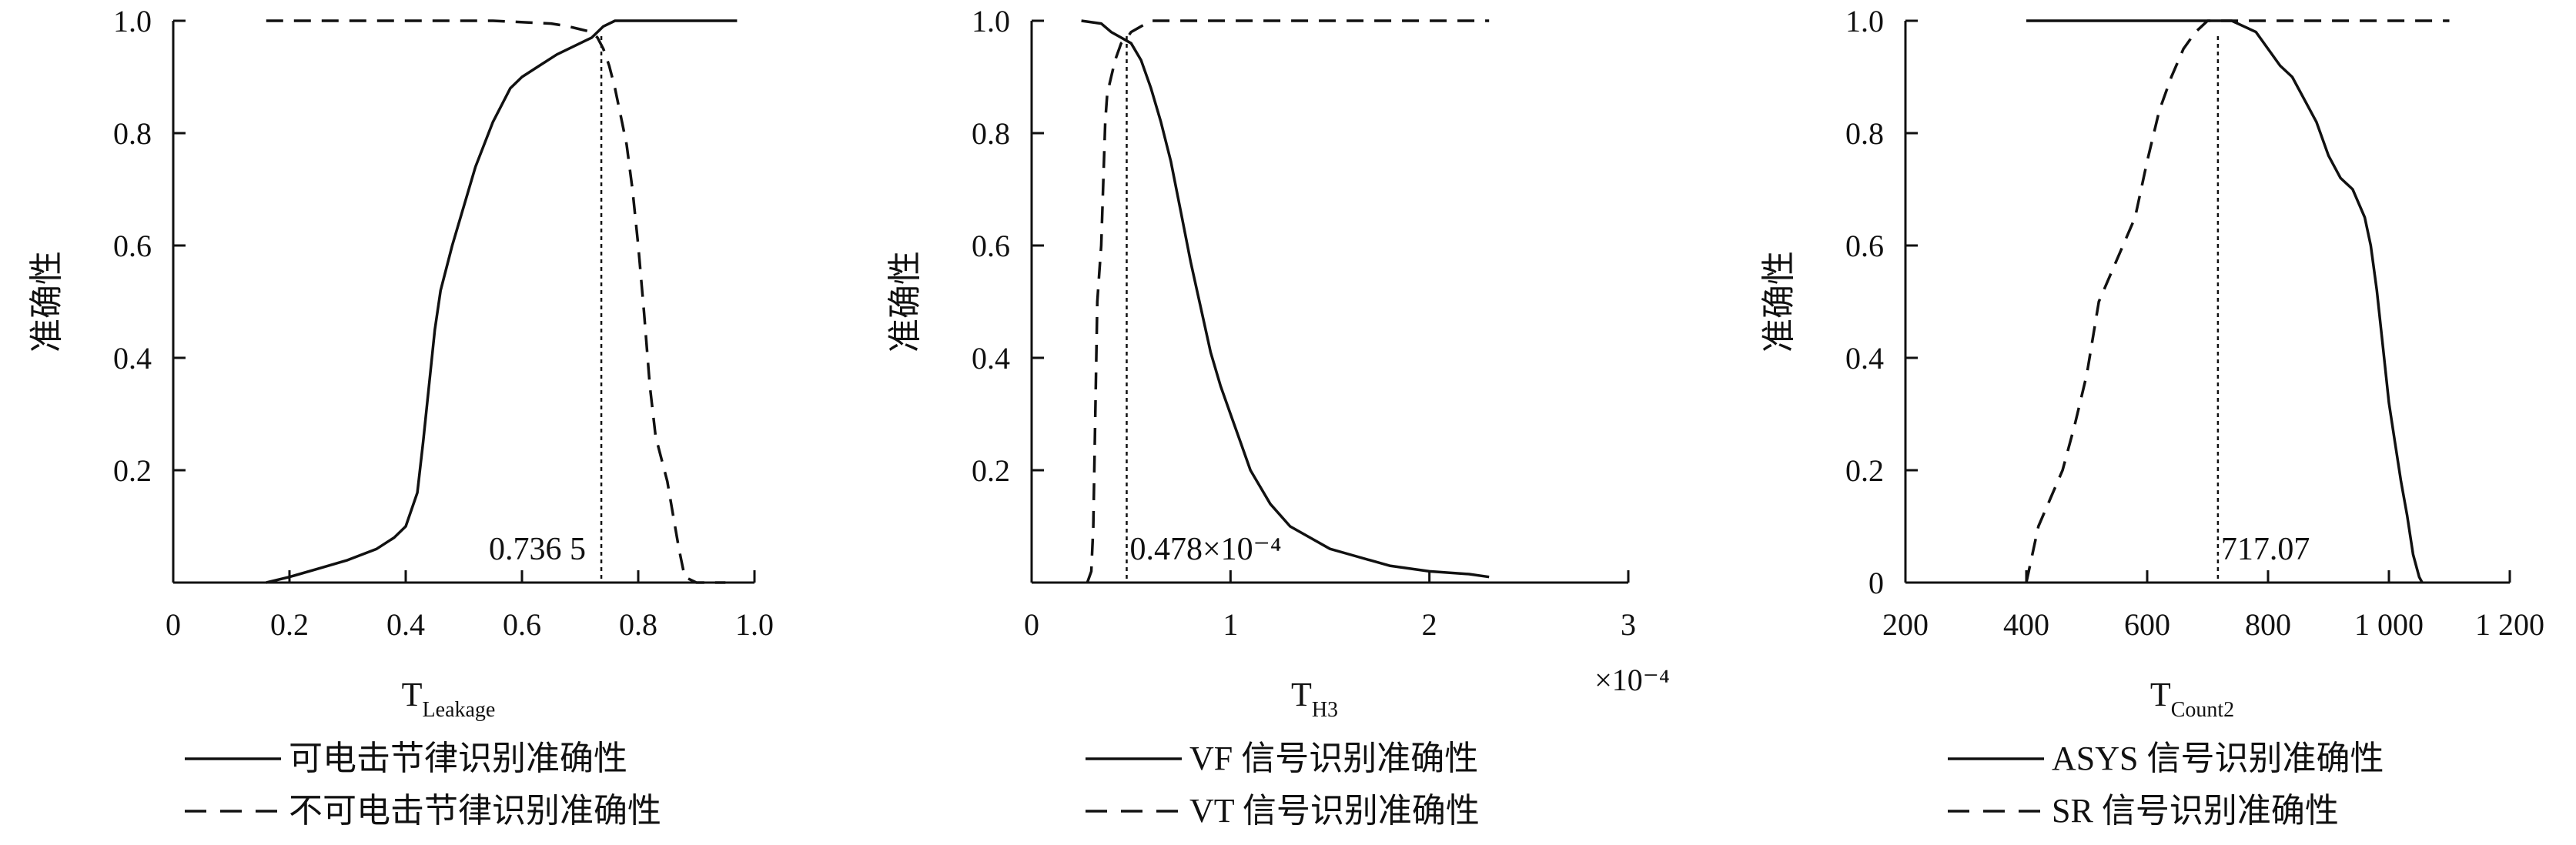 The height and width of the screenshot is (845, 2576). Describe the element at coordinates (2510, 625) in the screenshot. I see `x-tick-label: 1 200` at that location.